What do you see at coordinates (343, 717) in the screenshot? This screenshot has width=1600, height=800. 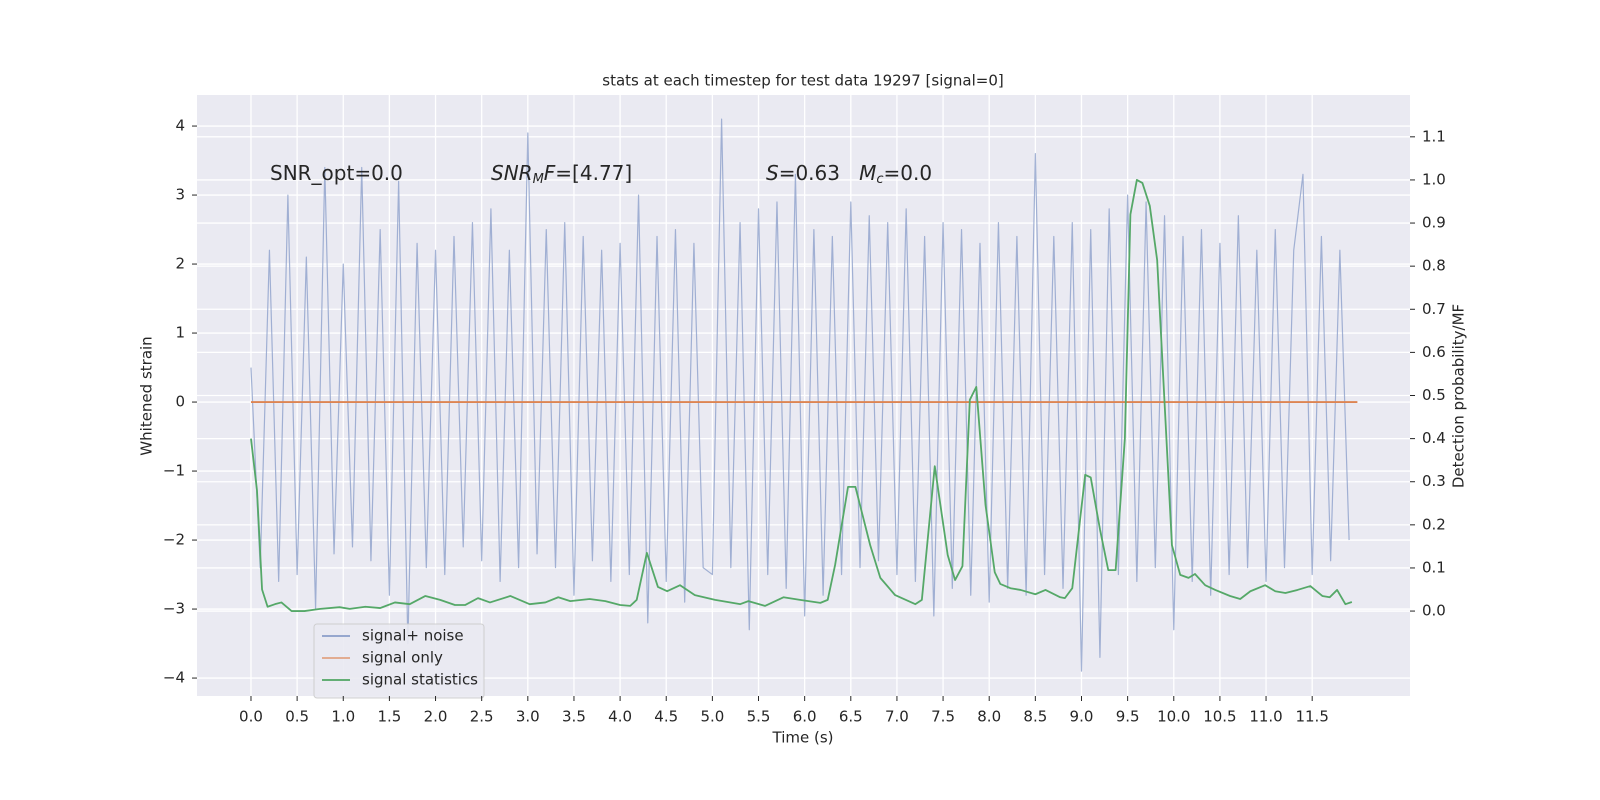 I see `x-tick-label: 1.0` at bounding box center [343, 717].